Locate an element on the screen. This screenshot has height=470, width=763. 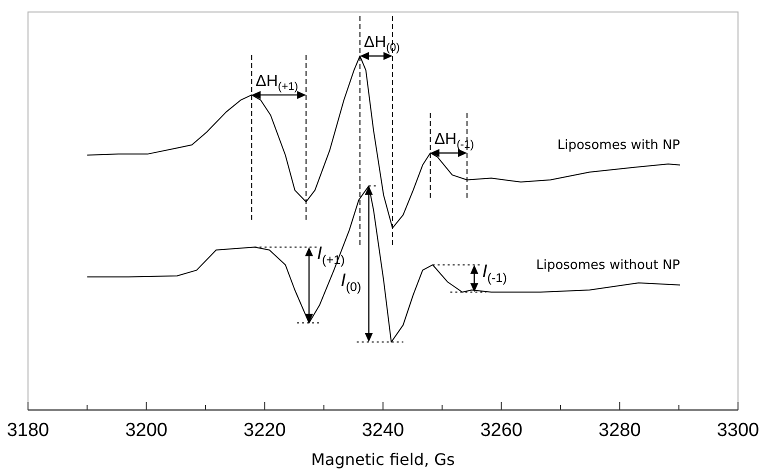
x-tick-label: 3220 is located at coordinates (265, 430).